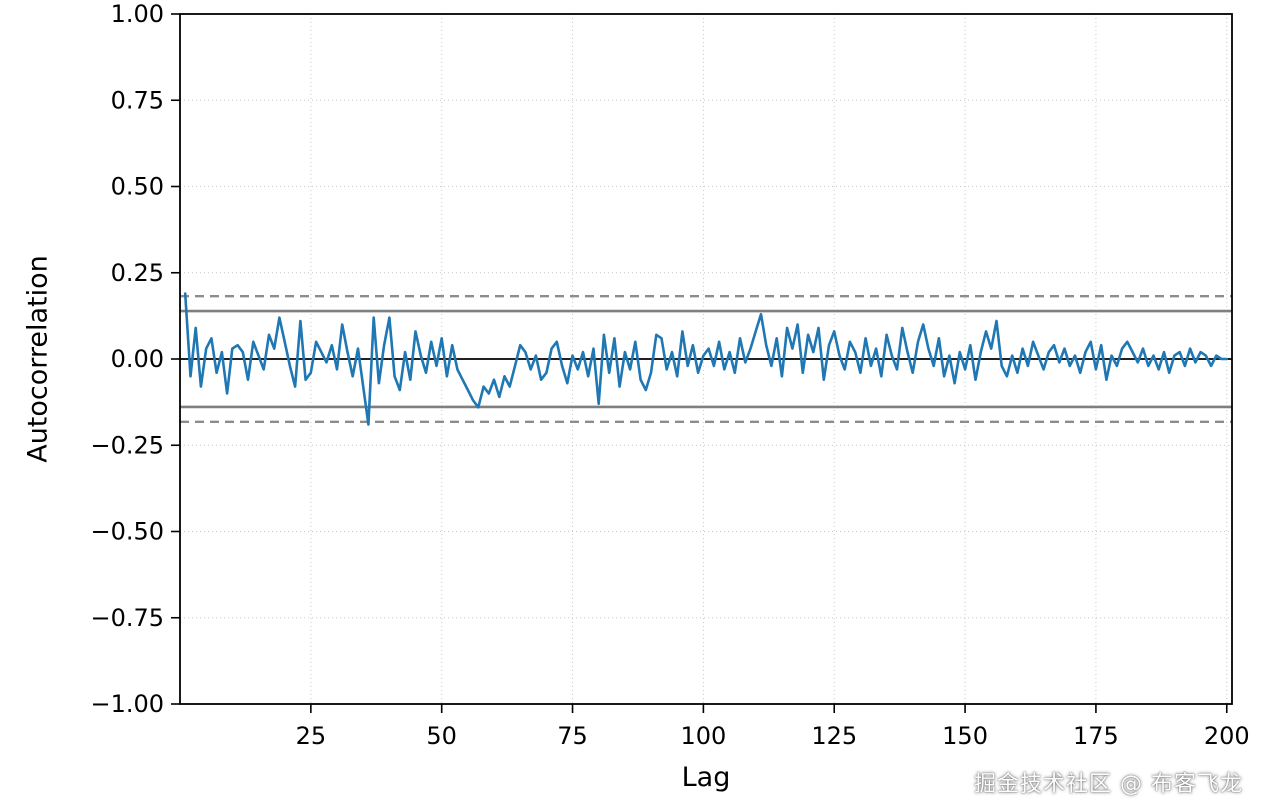 Image resolution: width=1281 pixels, height=804 pixels. What do you see at coordinates (137, 187) in the screenshot?
I see `y-tick-label: 0.50` at bounding box center [137, 187].